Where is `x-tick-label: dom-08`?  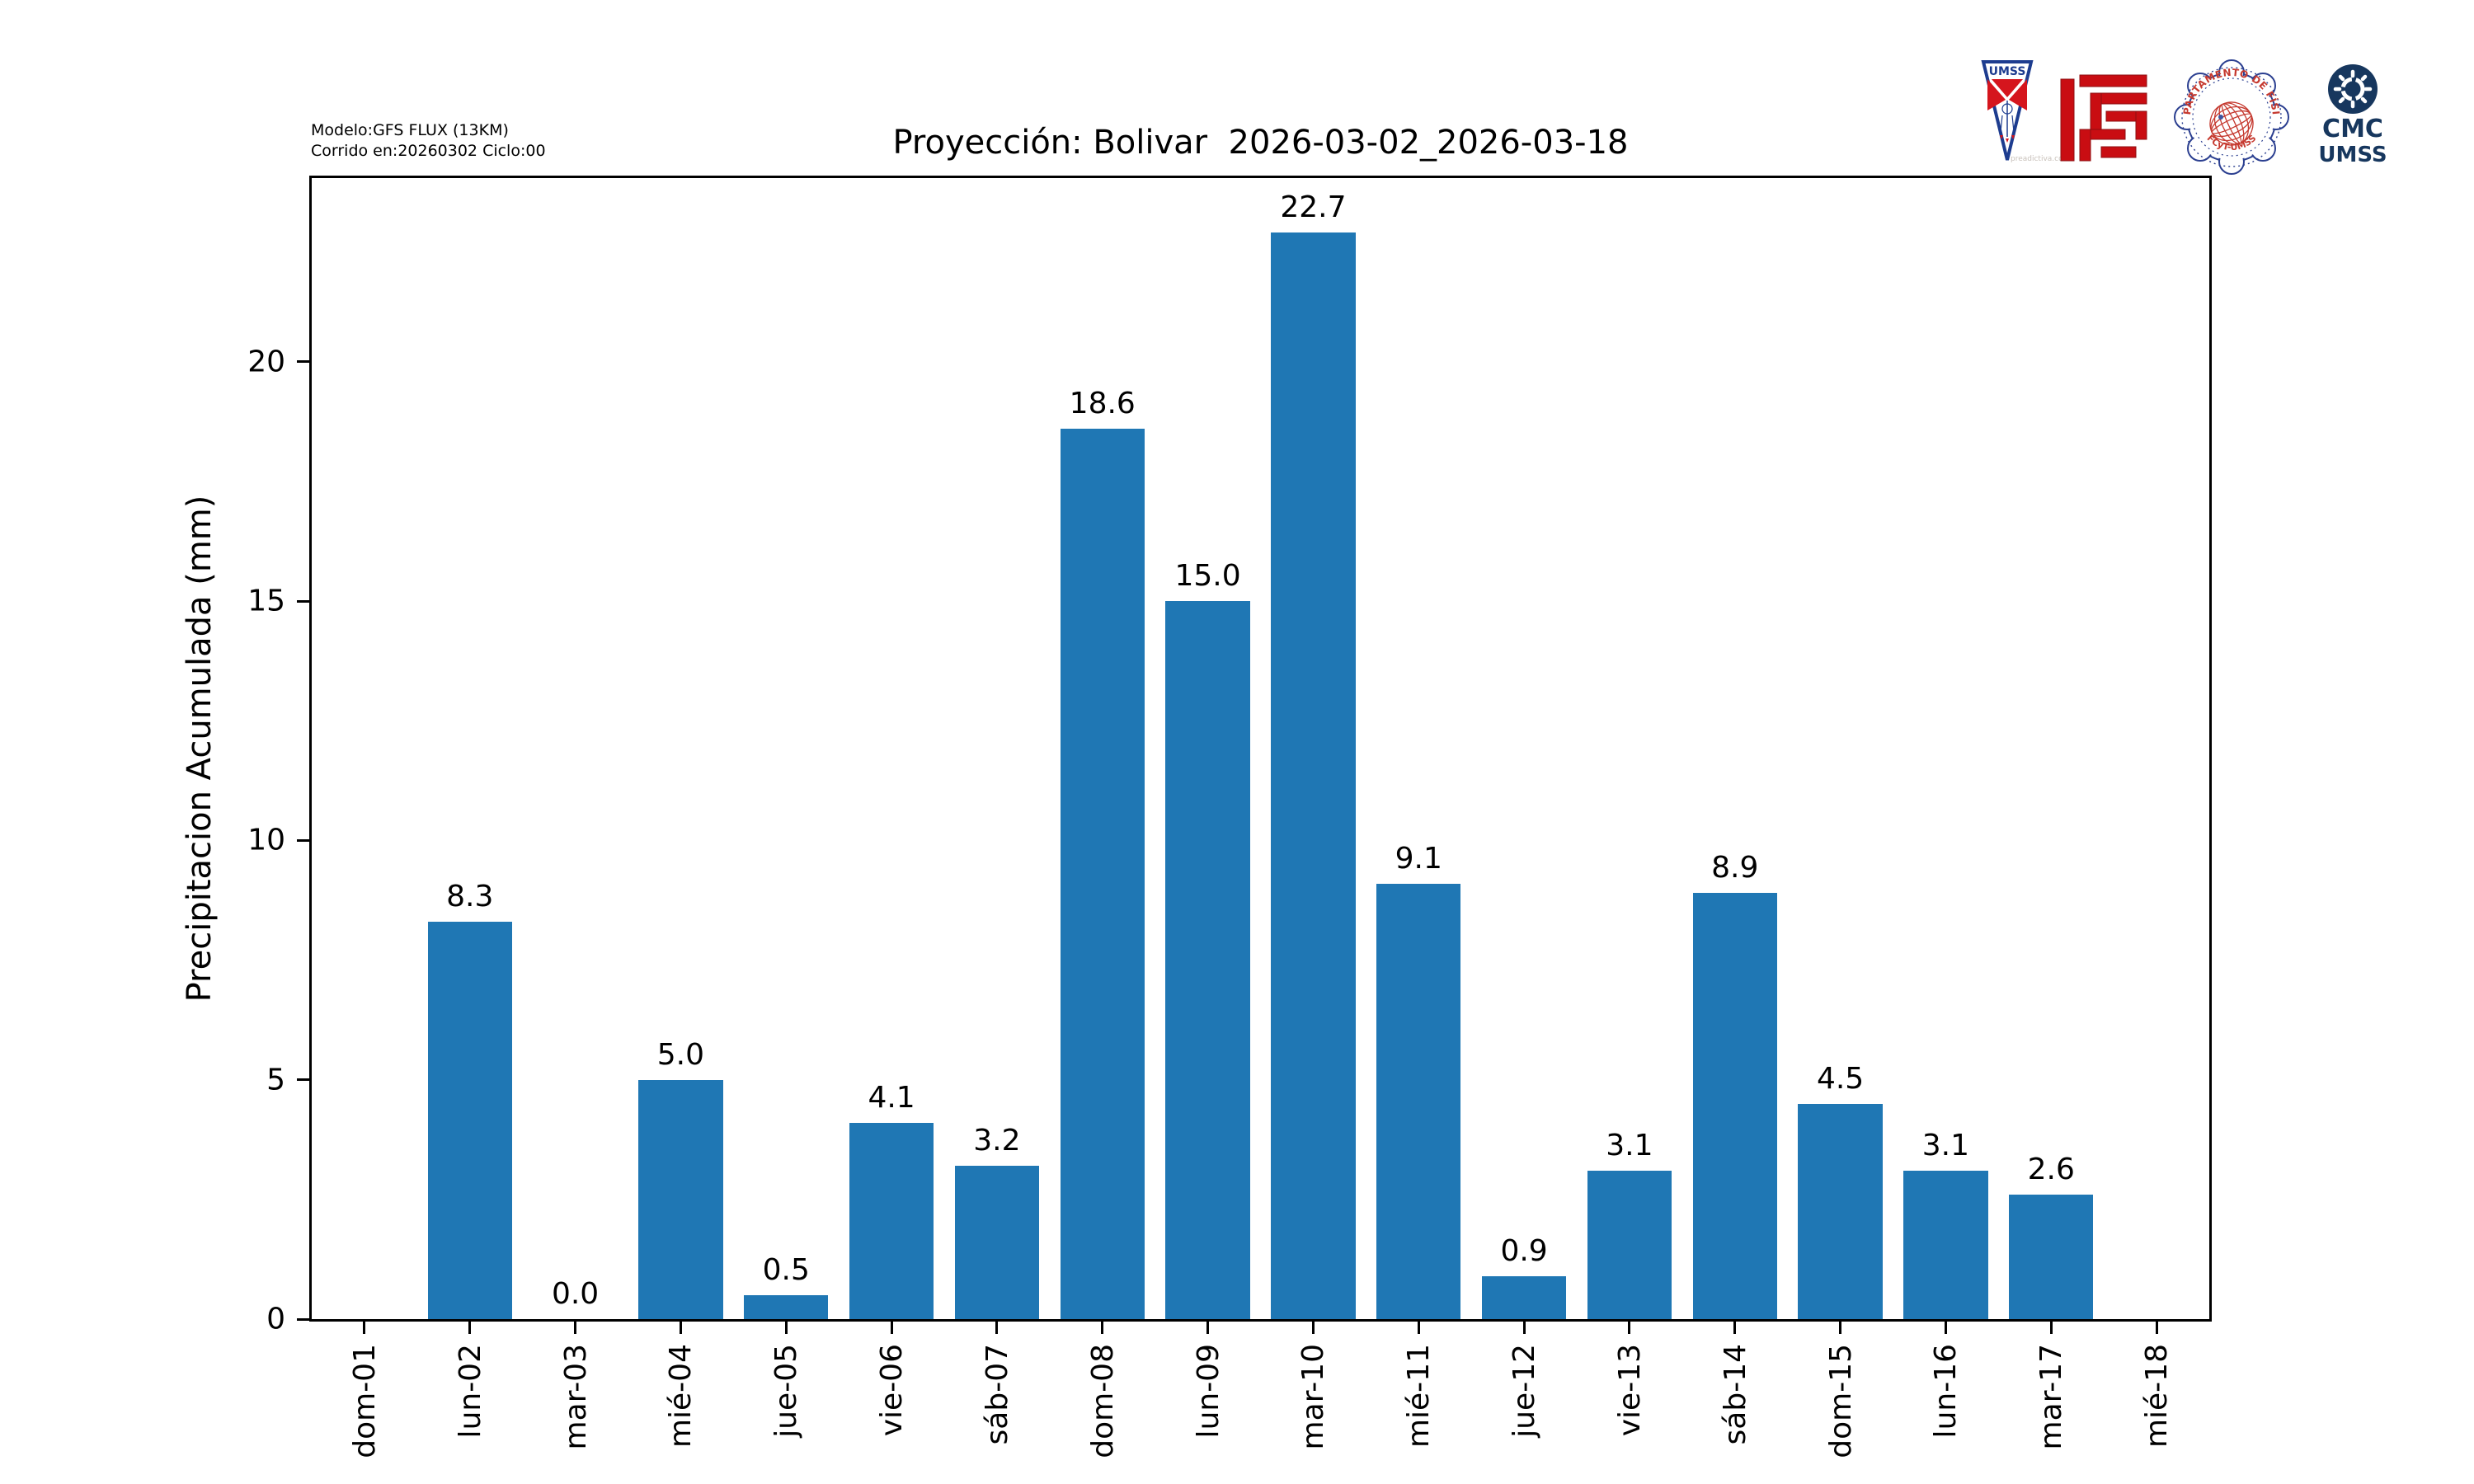
x-tick-label: dom-08 is located at coordinates (1102, 1401).